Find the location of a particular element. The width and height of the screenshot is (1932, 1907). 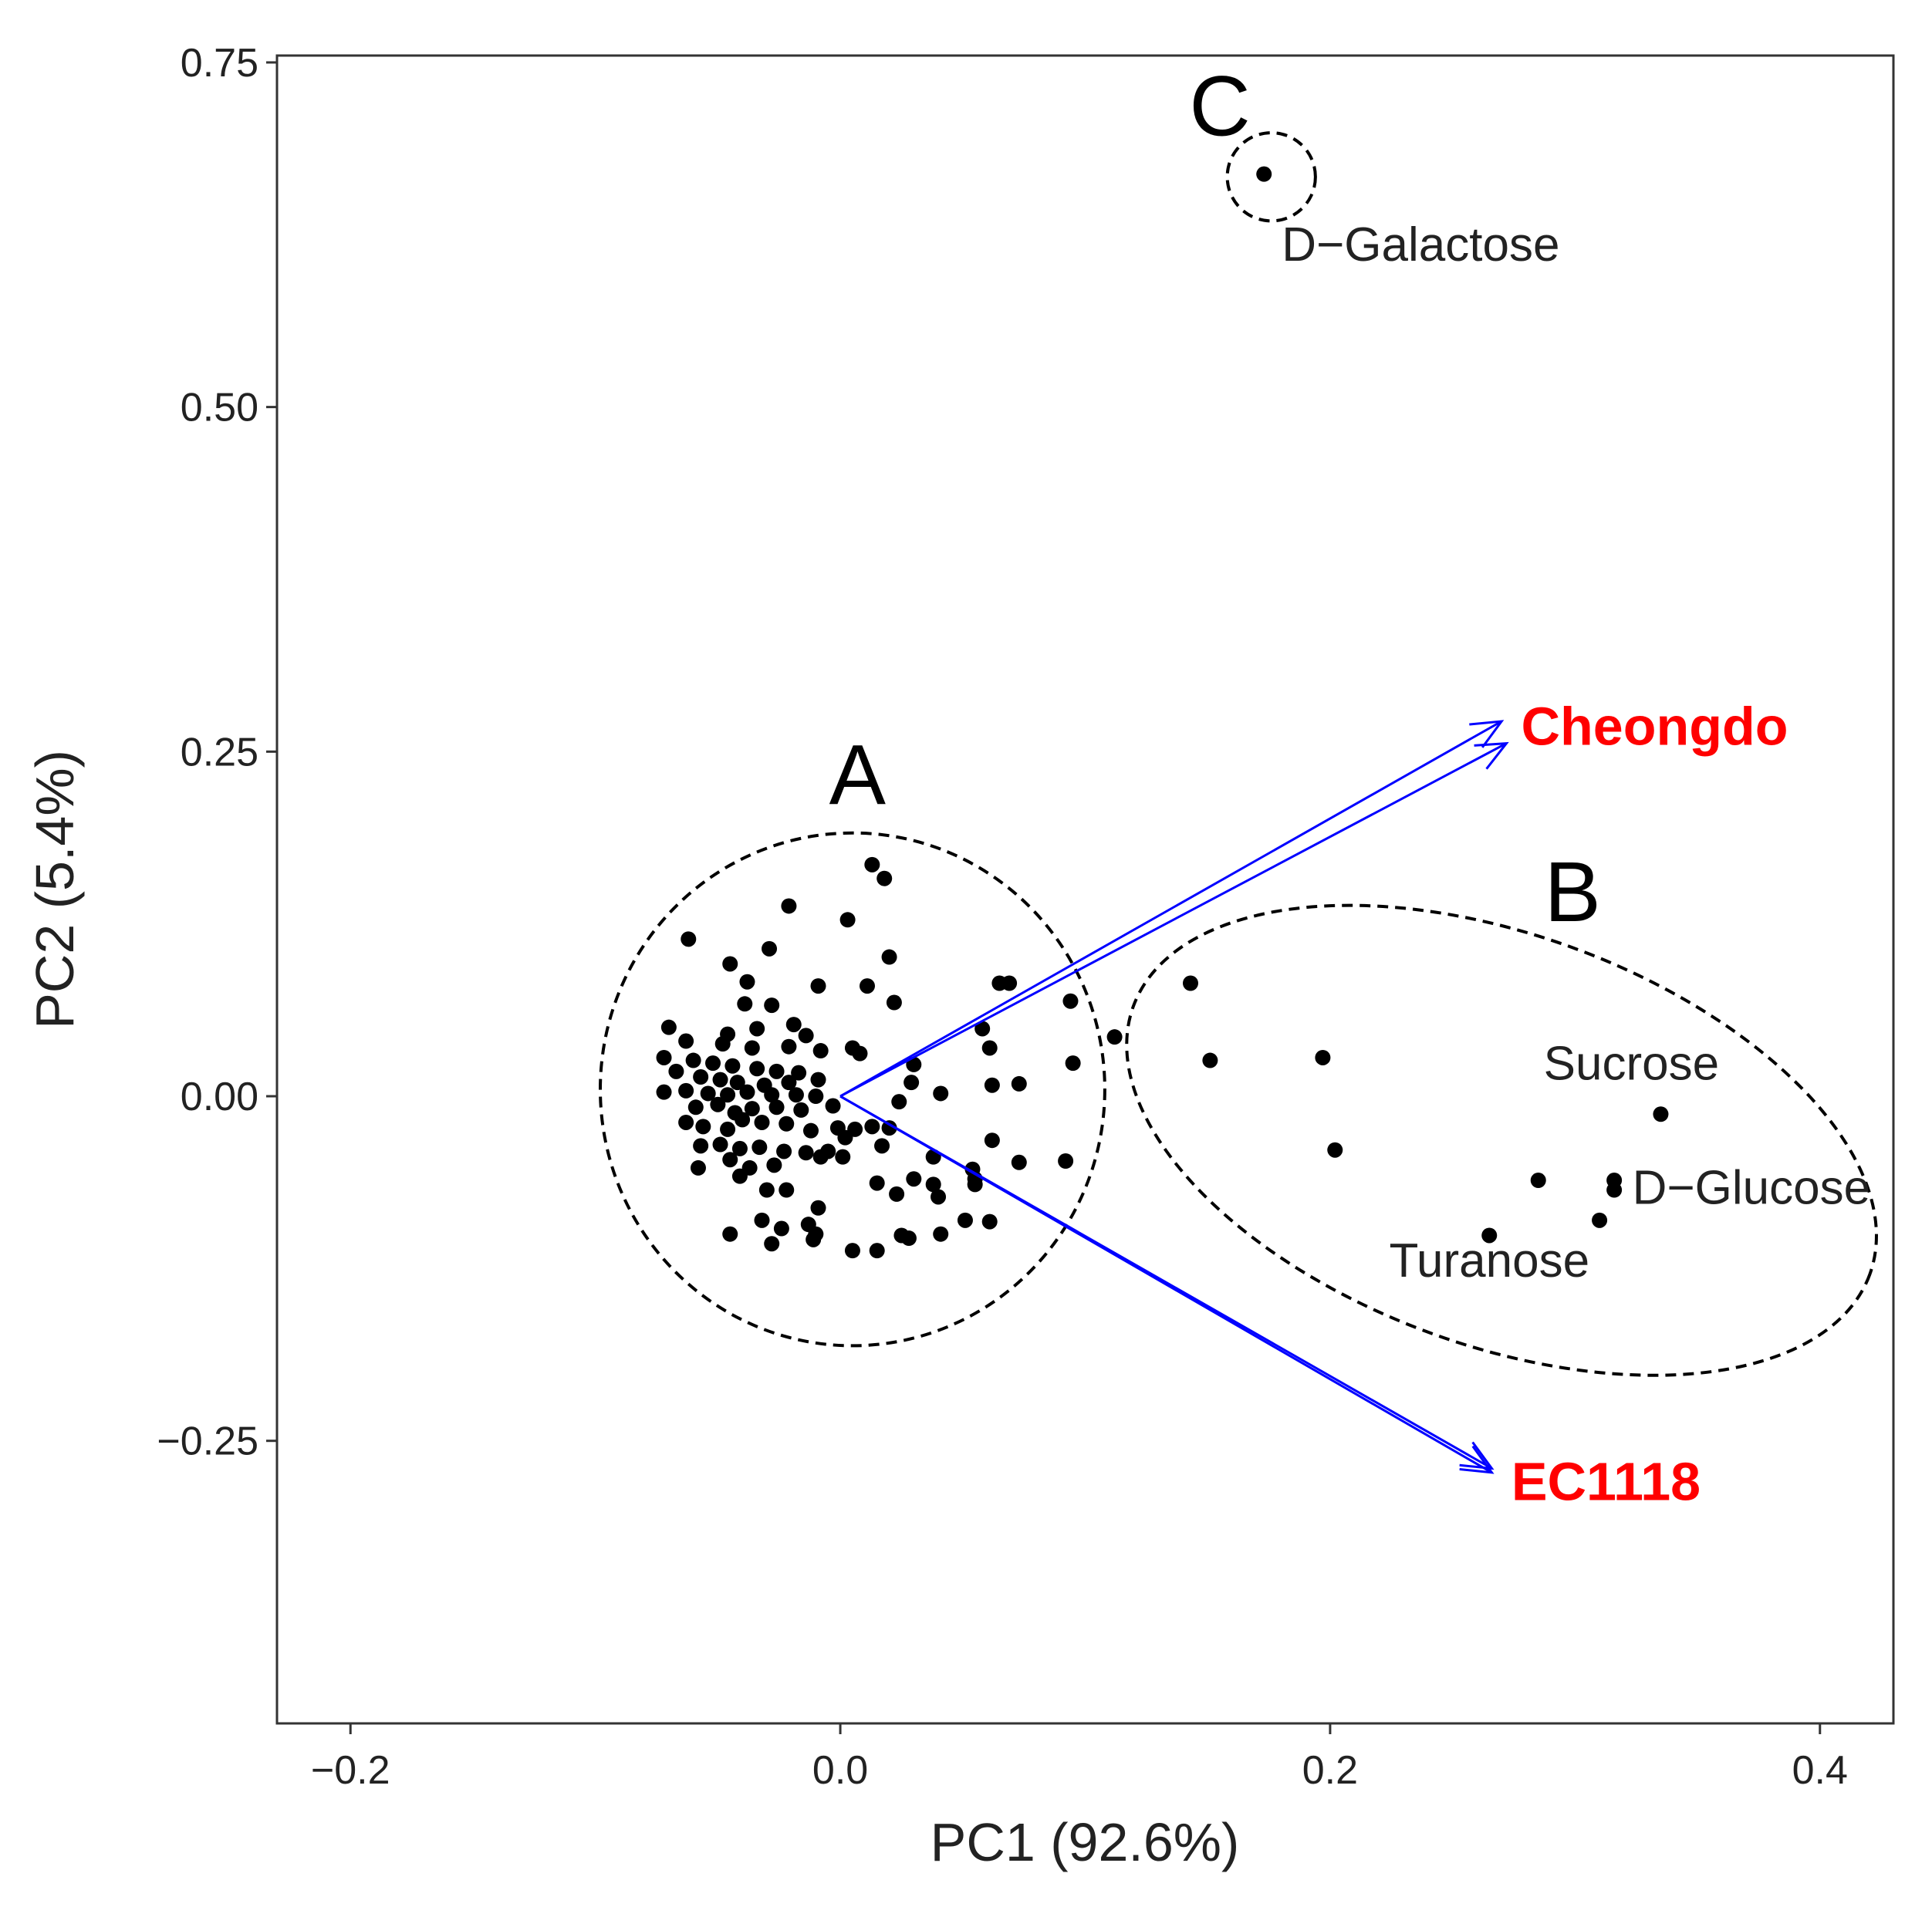

cluster-ellipse-a is located at coordinates (853, 1089).